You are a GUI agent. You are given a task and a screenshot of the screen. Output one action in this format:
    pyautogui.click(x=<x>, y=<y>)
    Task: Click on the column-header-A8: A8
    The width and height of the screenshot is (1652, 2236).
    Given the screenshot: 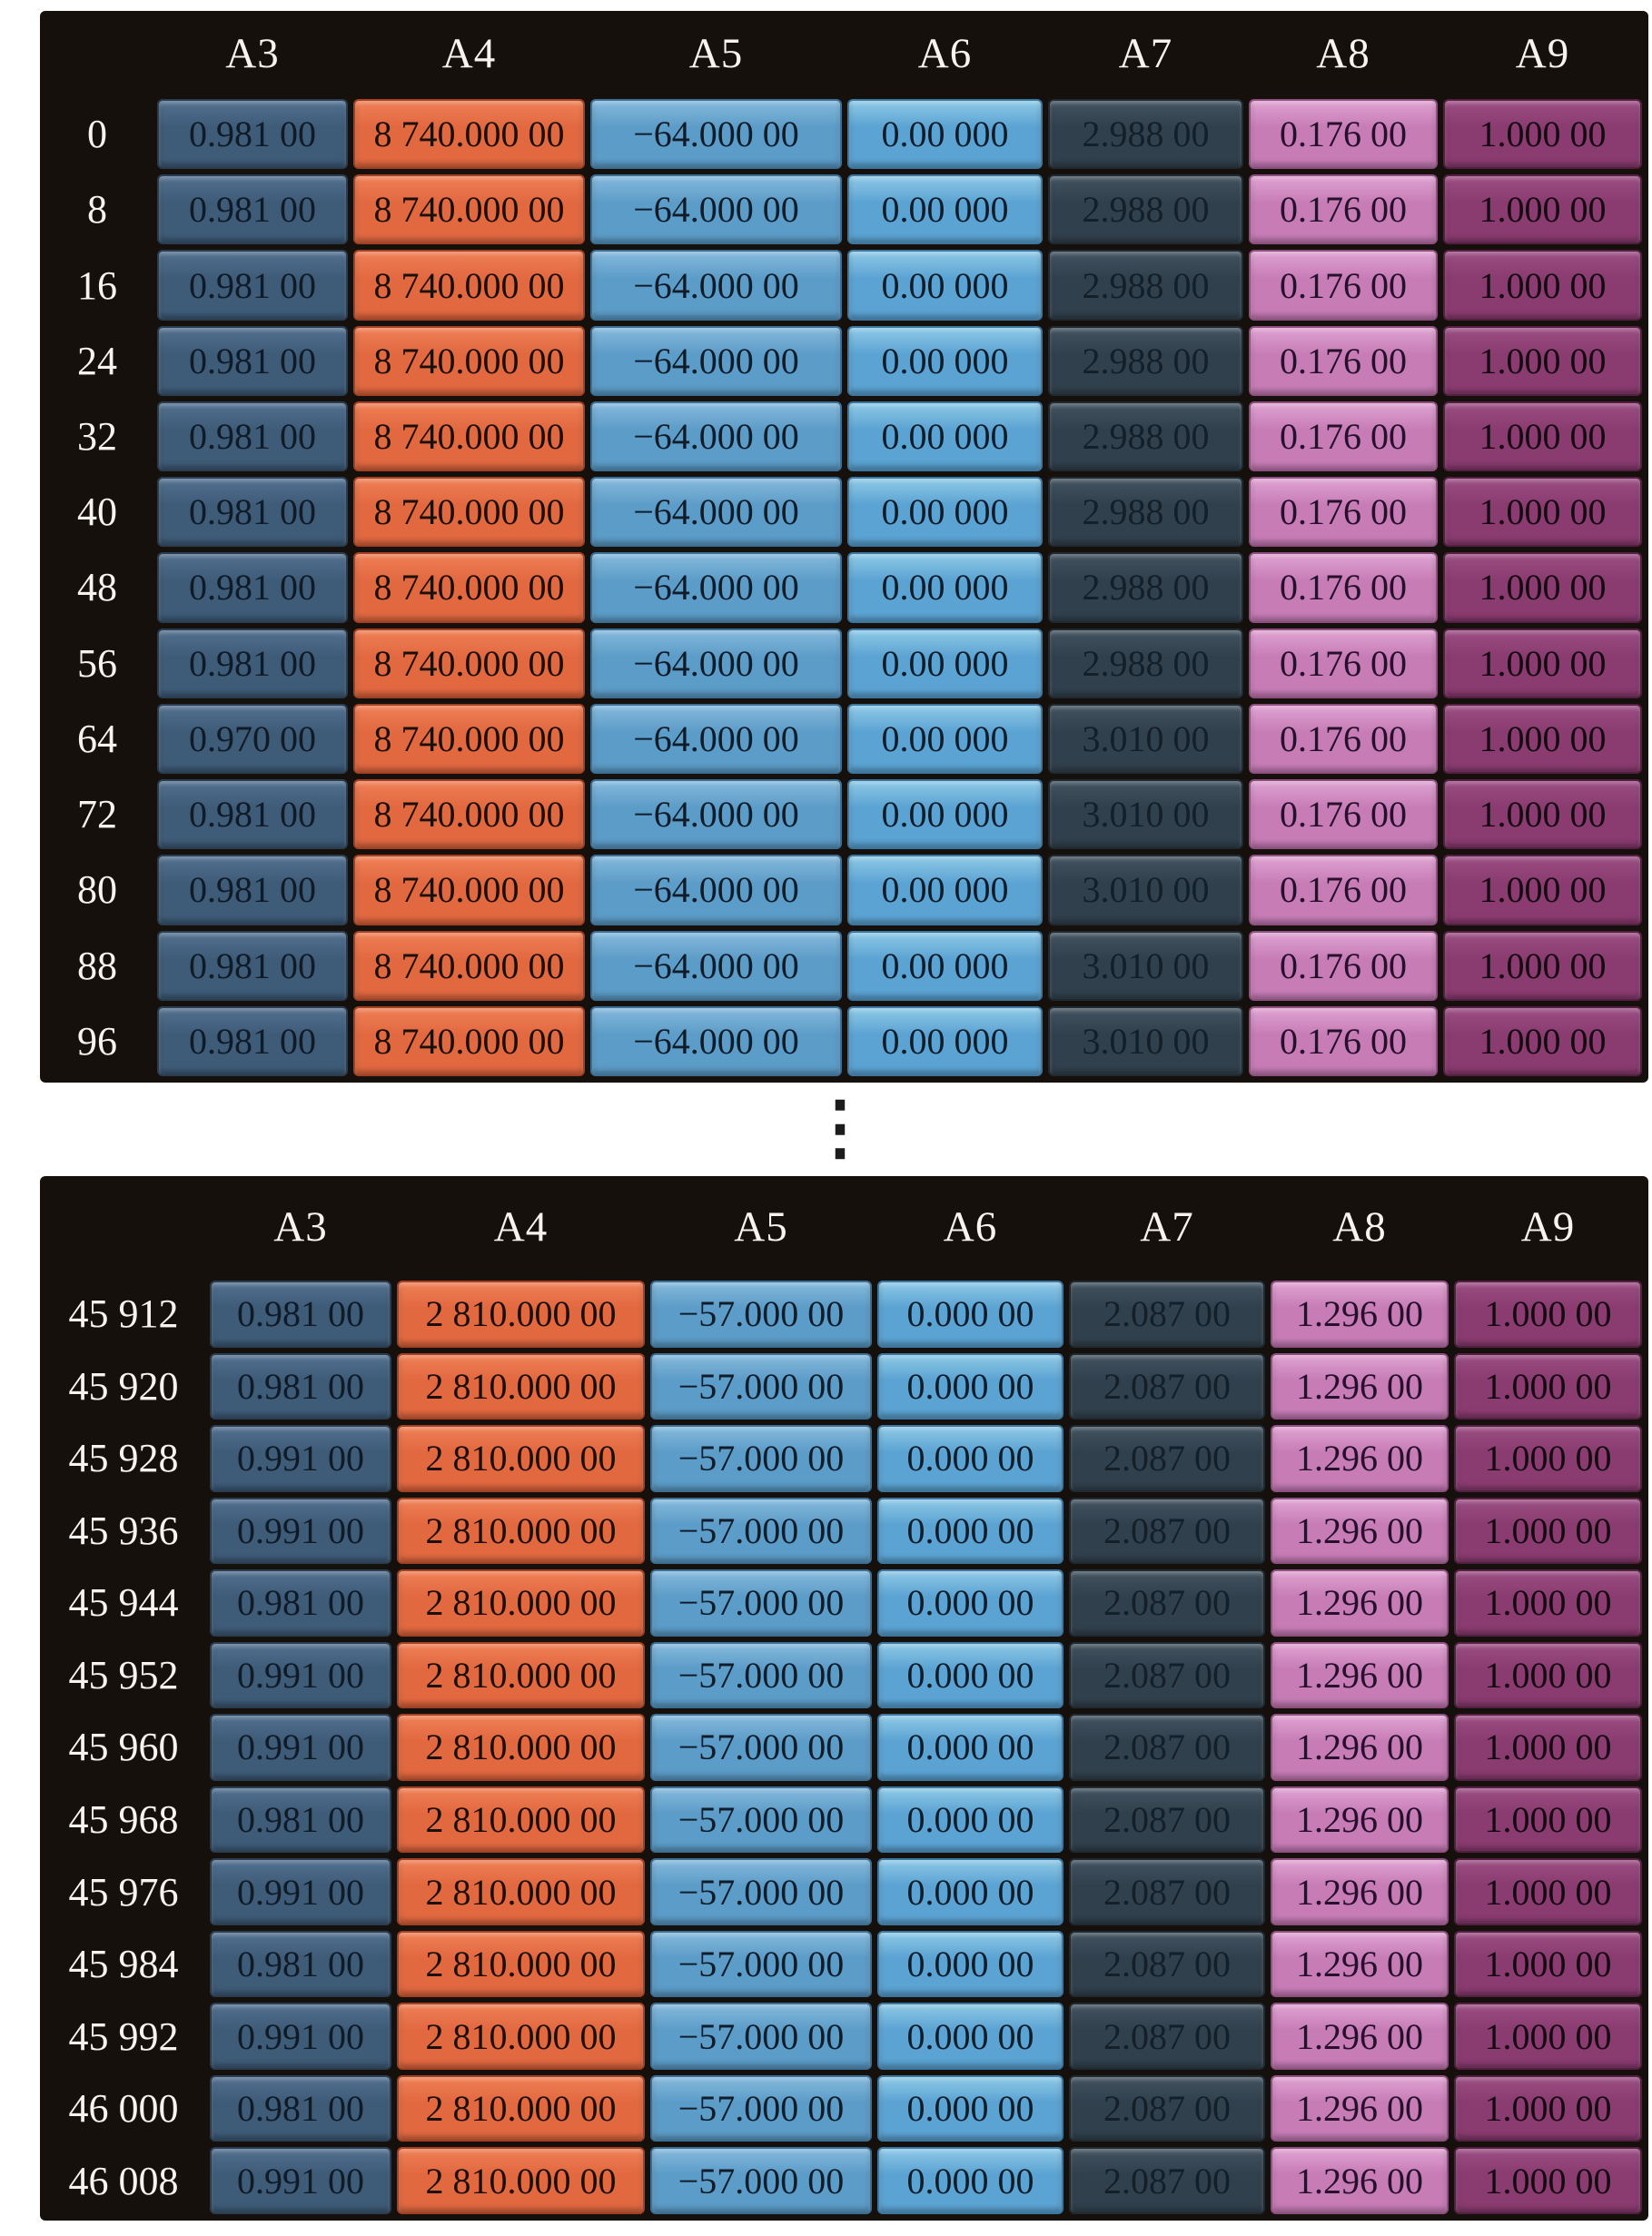 What is the action you would take?
    pyautogui.click(x=1343, y=53)
    